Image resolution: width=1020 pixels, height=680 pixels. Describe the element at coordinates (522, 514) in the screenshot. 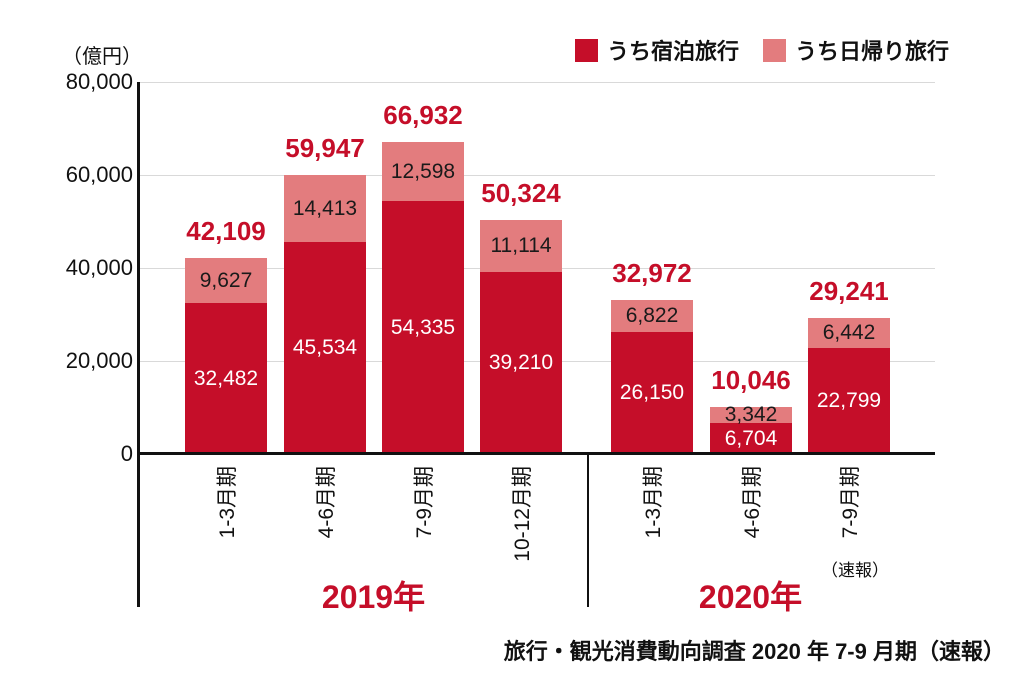

I see `x-tick-label: 10-12月期` at that location.